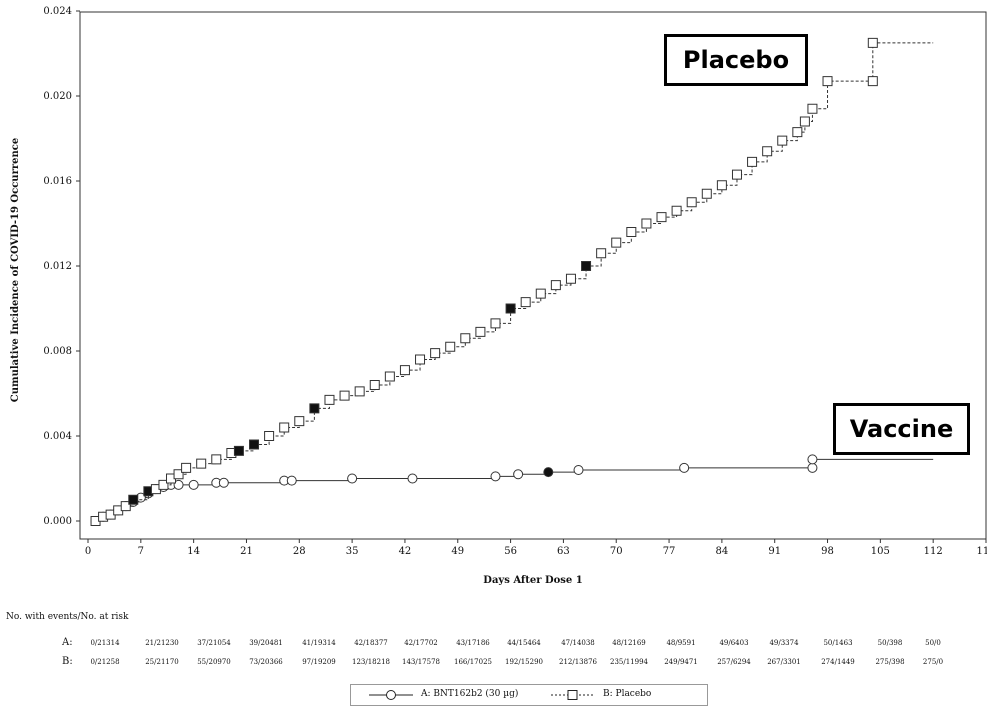  I want to click on risk-cell: 49/3374, so click(784, 643).